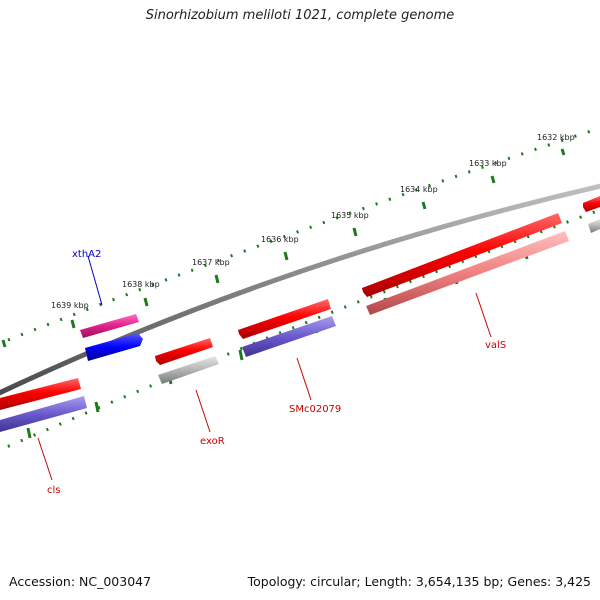  What do you see at coordinates (556, 137) in the screenshot?
I see `kbp-label: 1632 kbp` at bounding box center [556, 137].